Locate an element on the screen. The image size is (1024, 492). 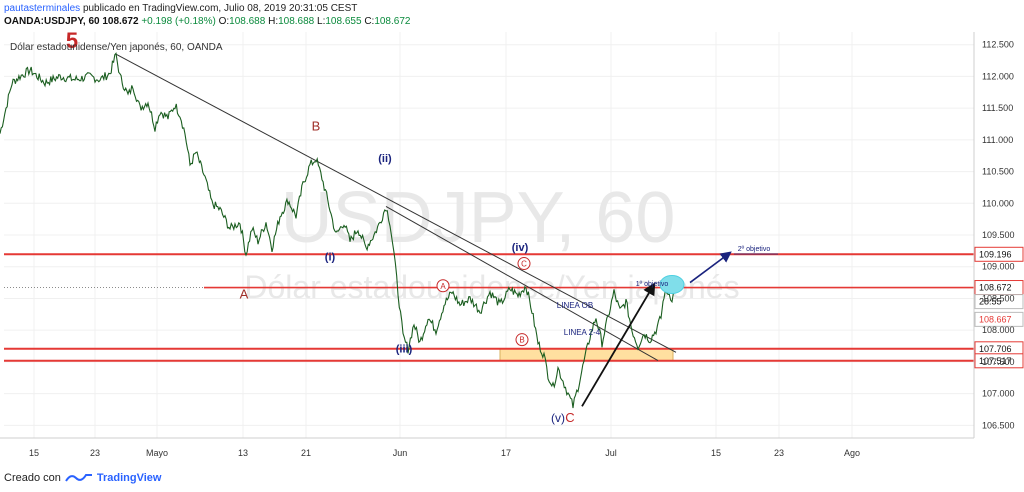
y-tick-label: 112.500 is located at coordinates (998, 45).